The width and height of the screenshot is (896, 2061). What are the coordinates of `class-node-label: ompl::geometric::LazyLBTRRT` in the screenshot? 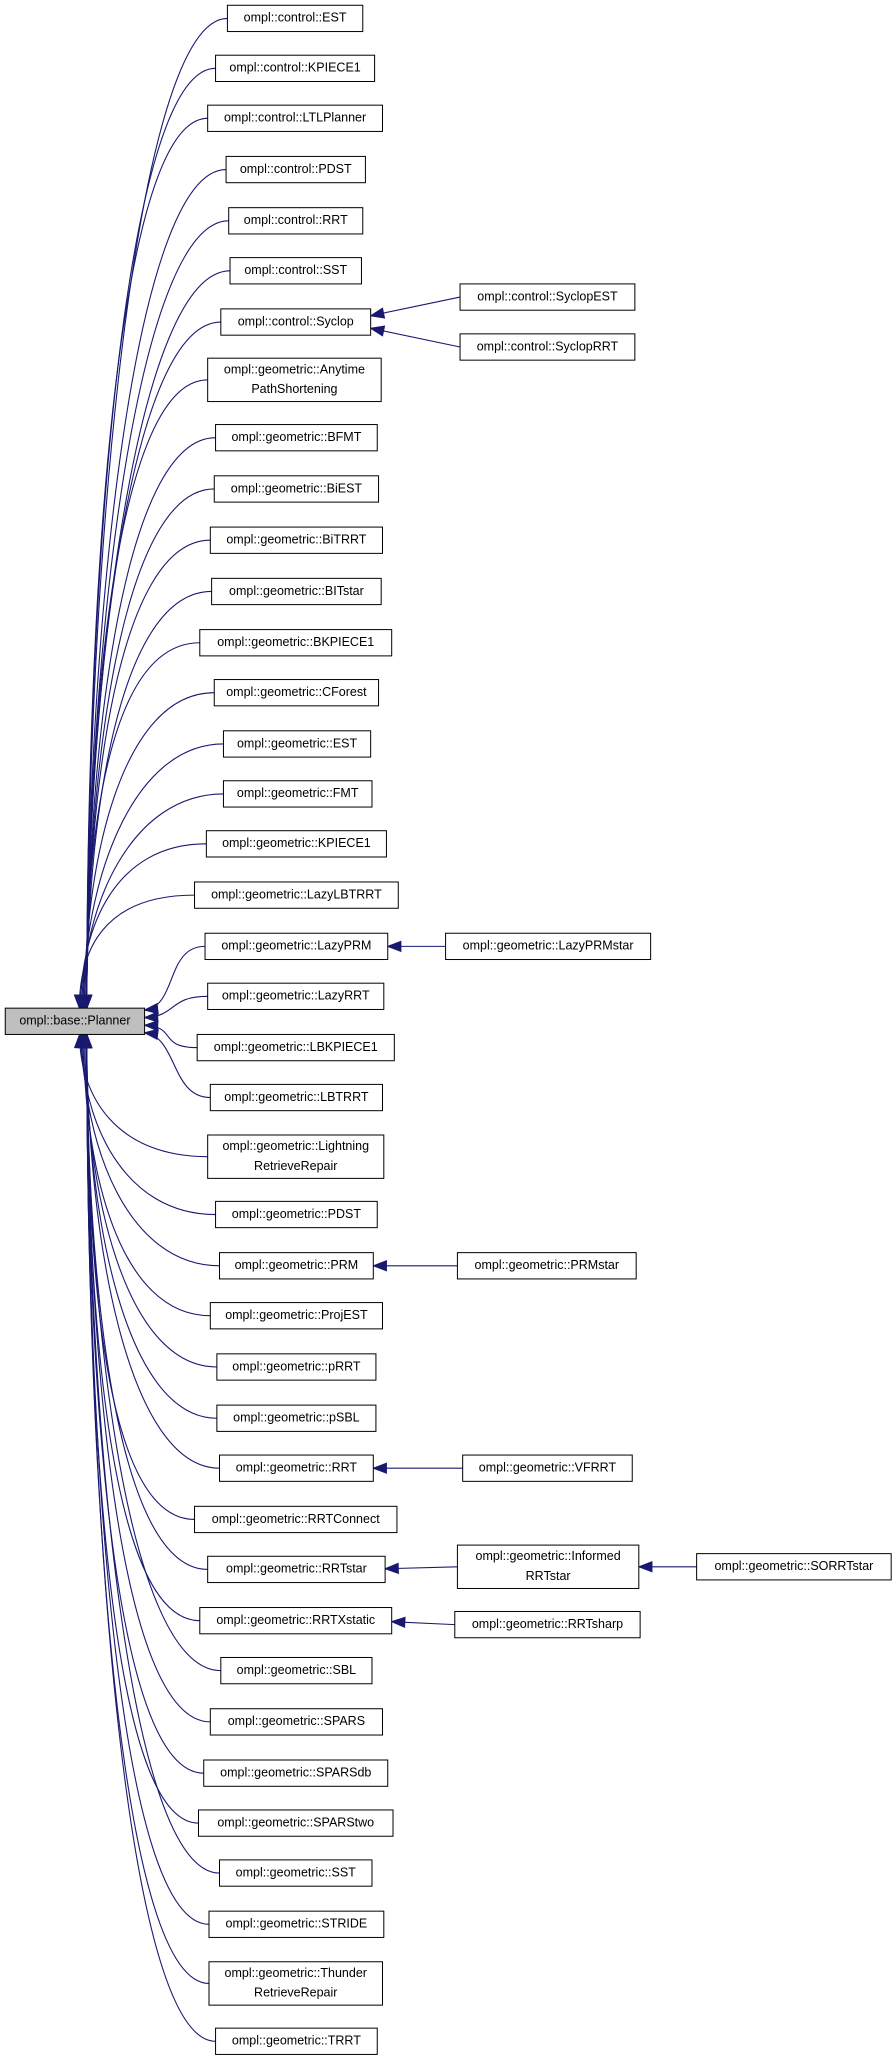 It's located at (296, 894).